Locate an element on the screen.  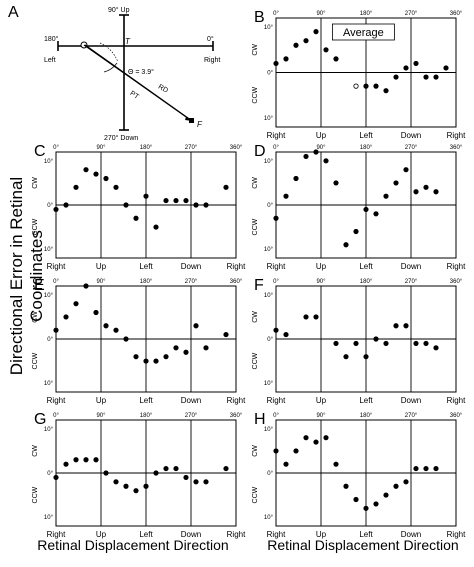
panel-g-top-tick-label: 180° is located at coordinates (146, 416).